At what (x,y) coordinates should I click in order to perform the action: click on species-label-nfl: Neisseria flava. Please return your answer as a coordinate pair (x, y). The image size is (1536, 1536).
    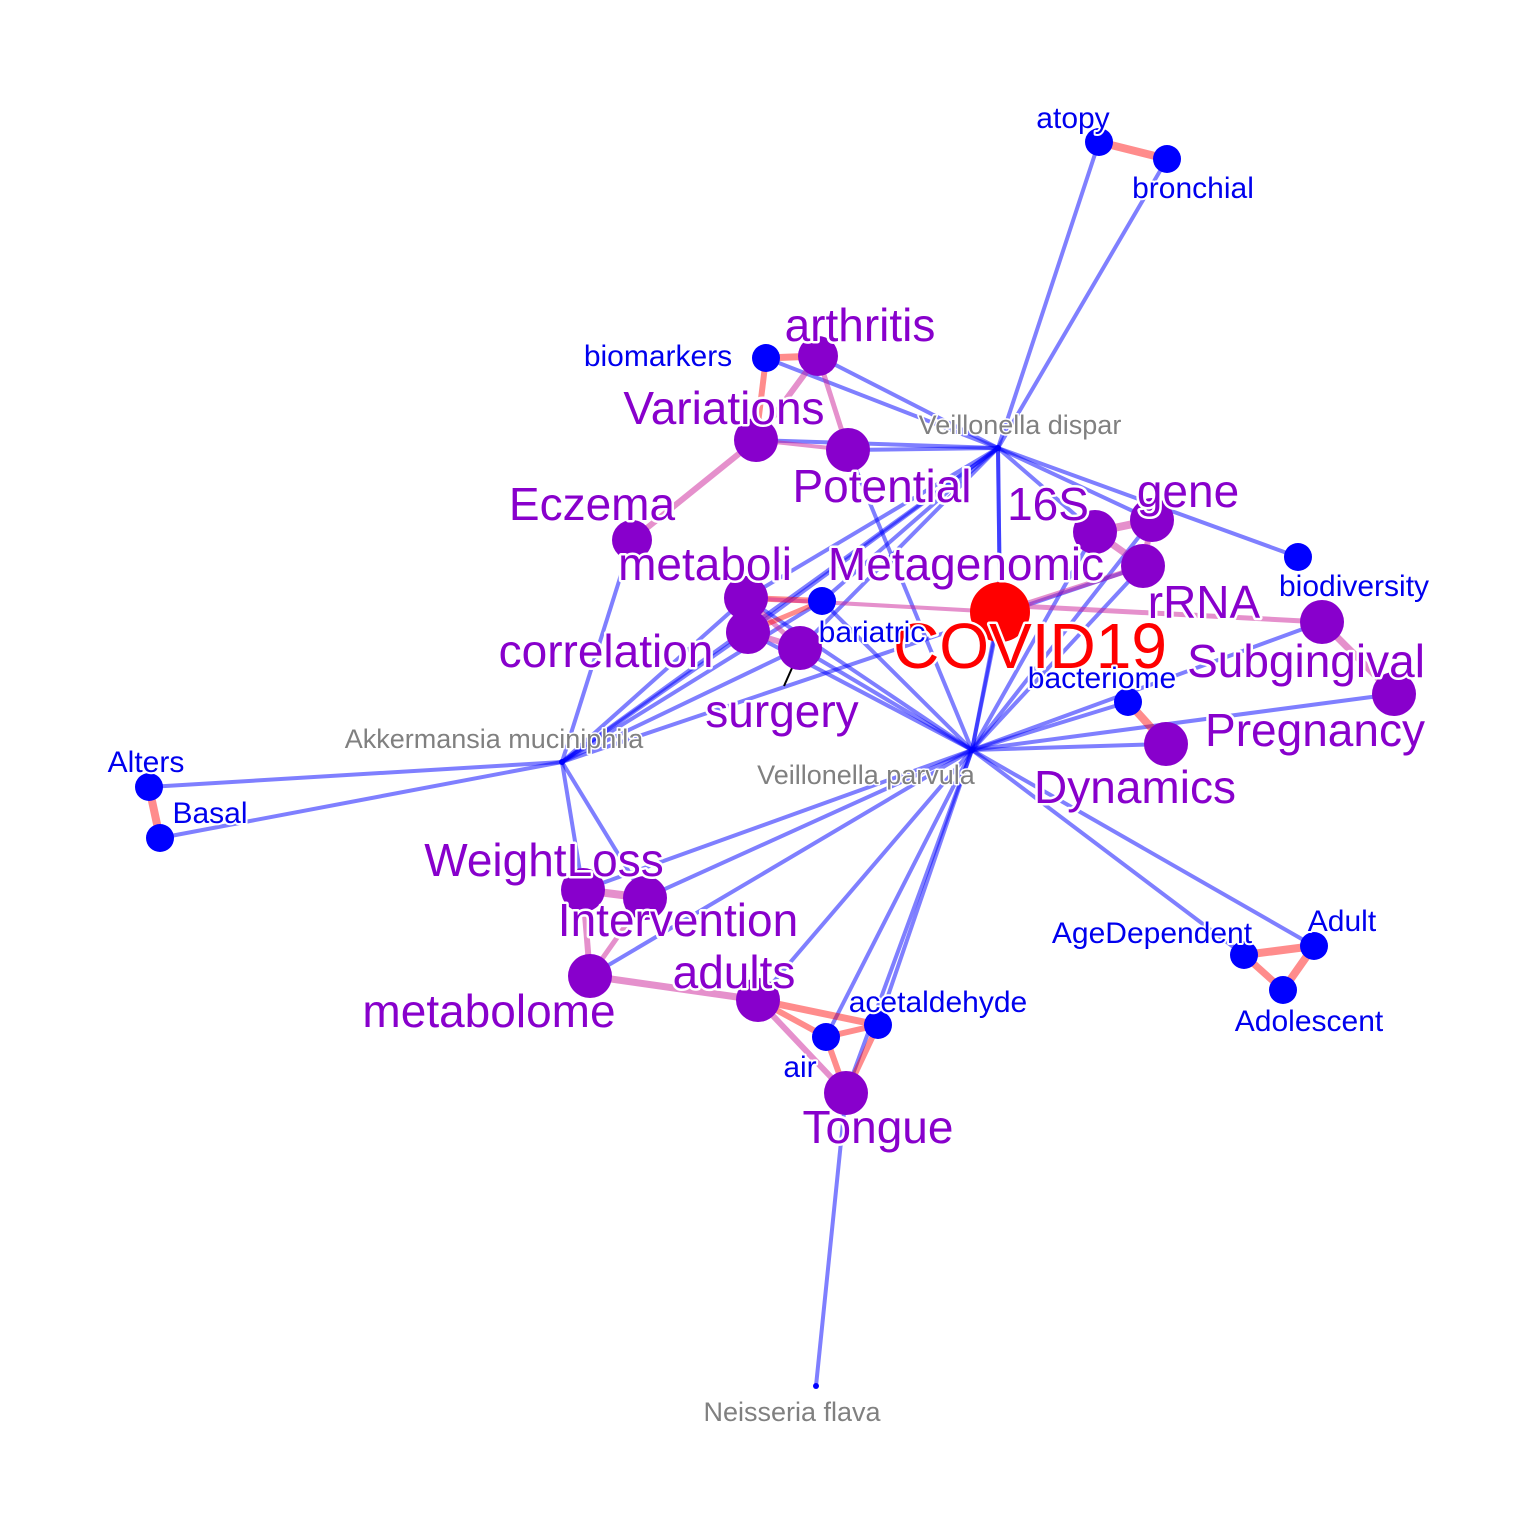
    Looking at the image, I should click on (792, 1412).